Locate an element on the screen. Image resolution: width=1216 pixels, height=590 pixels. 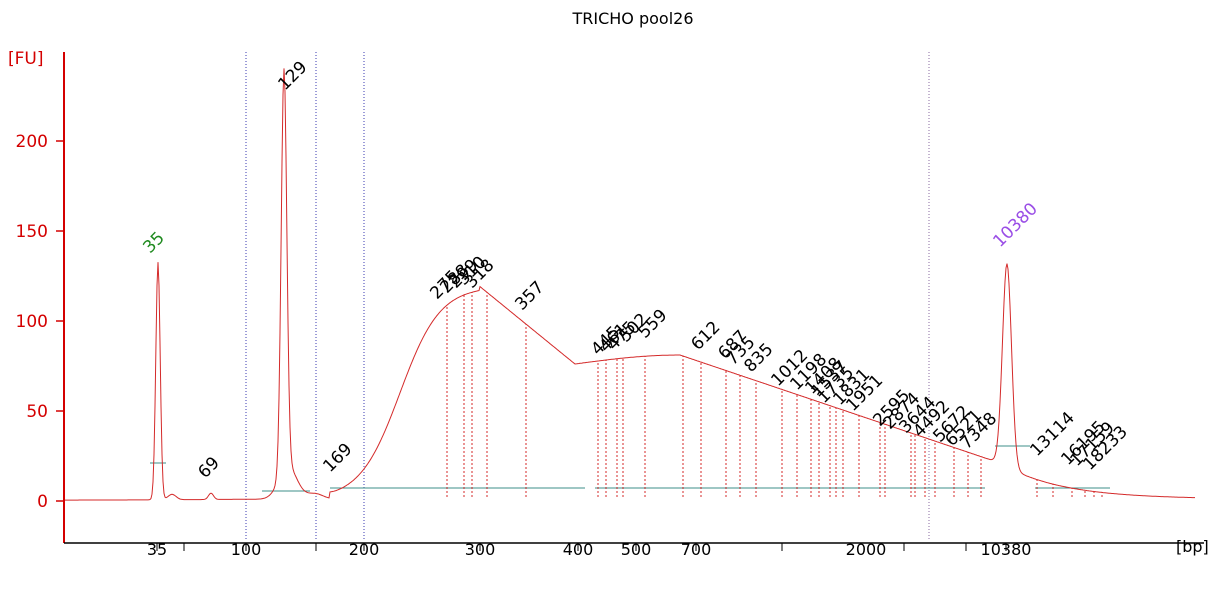
x-tick-label: 35 is located at coordinates (157, 549).